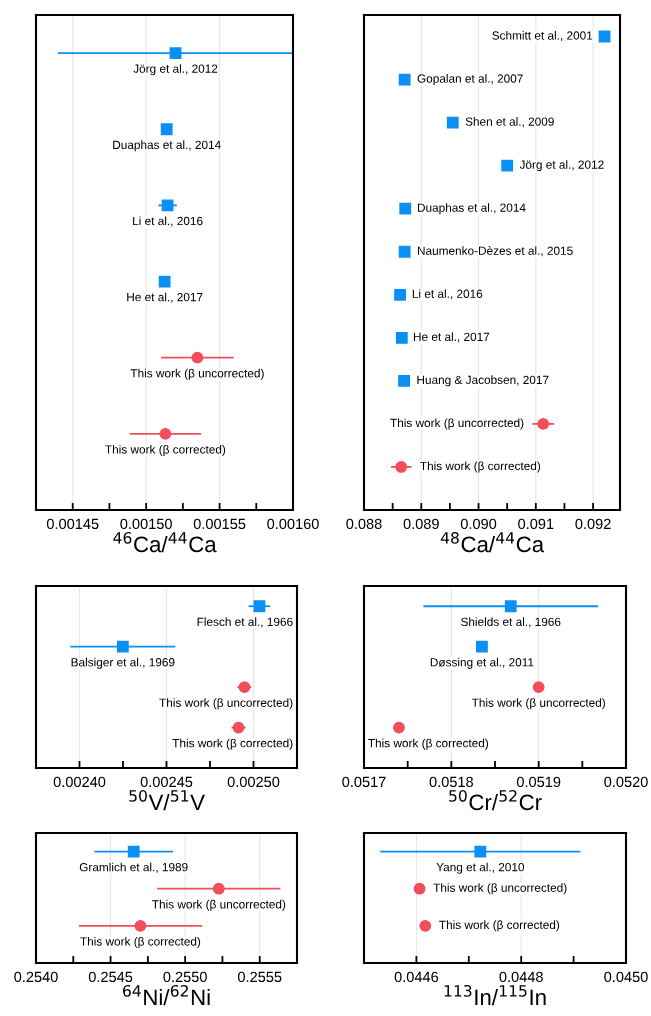 The image size is (651, 1016). What do you see at coordinates (36, 977) in the screenshot?
I see `x-tick-label: 0.2540` at bounding box center [36, 977].